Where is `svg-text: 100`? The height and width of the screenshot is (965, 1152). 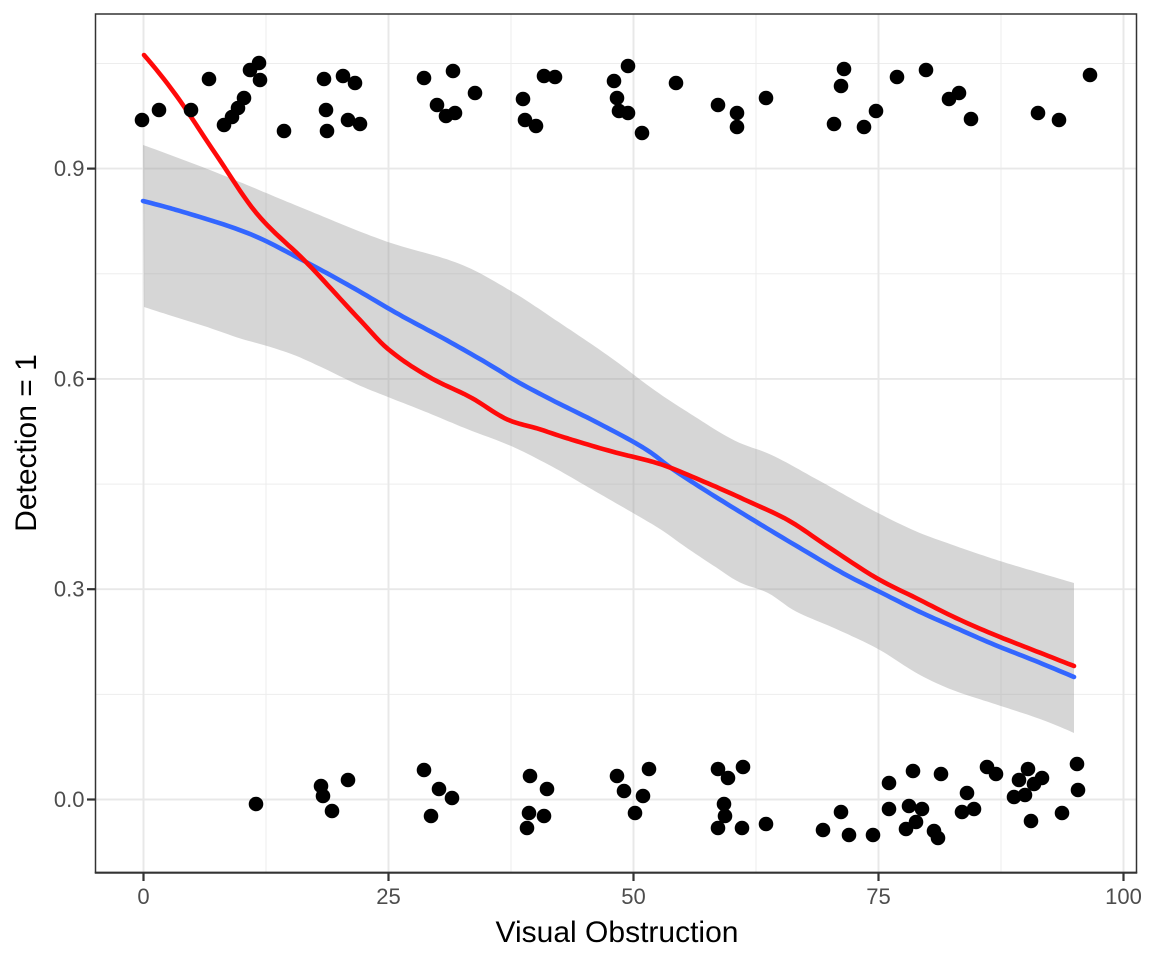 svg-text: 100 is located at coordinates (1123, 896).